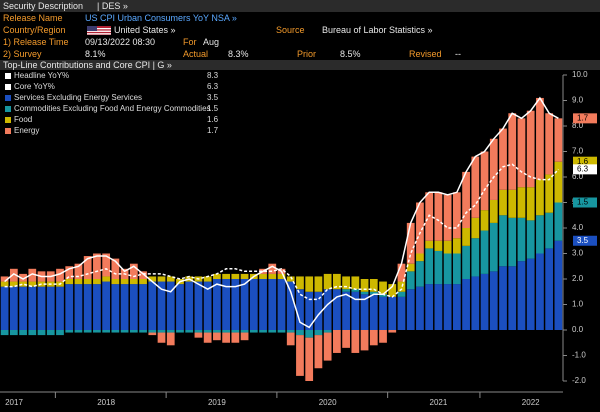 This screenshot has width=600, height=412. What do you see at coordinates (307, 54) in the screenshot?
I see `label: Prior` at bounding box center [307, 54].